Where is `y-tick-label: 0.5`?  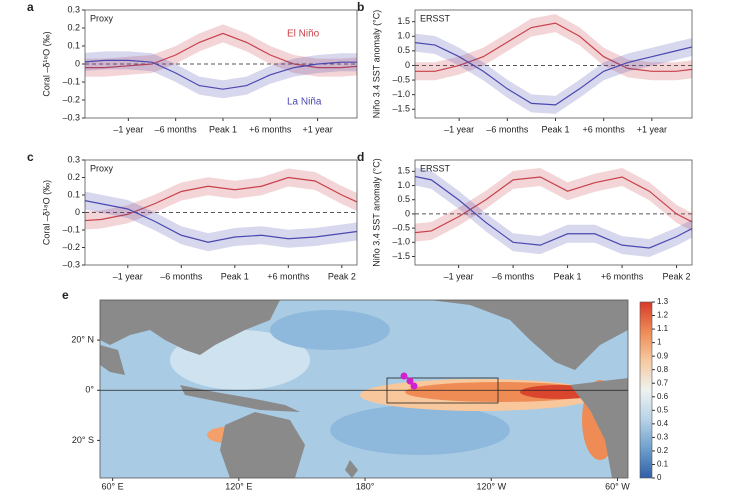 y-tick-label: 0.5 is located at coordinates (403, 50).